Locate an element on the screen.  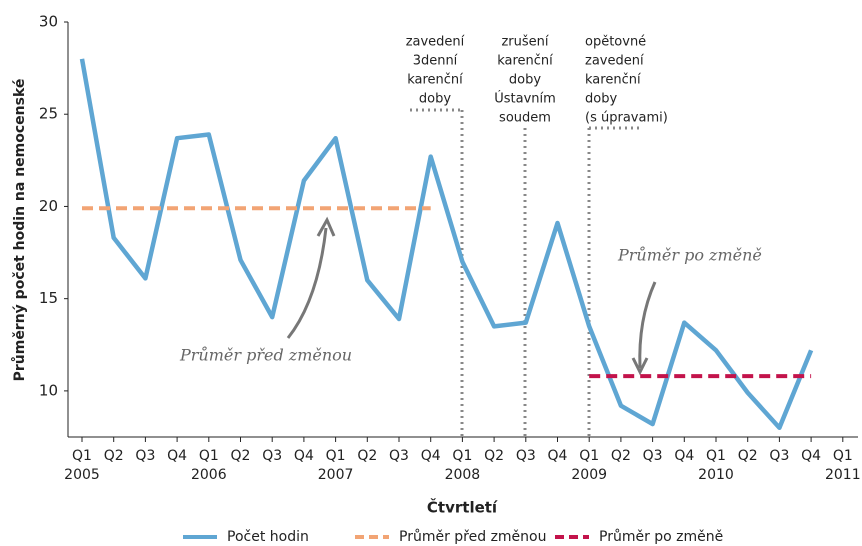
event-label: 3denní is located at coordinates (435, 61).